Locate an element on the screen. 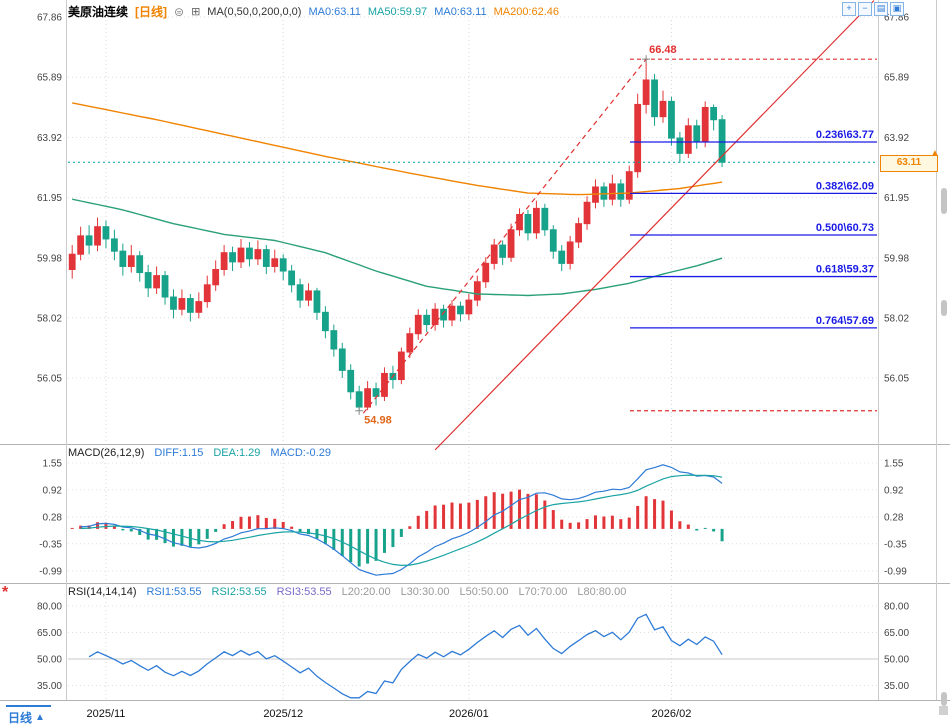  ma-indicator-icon: ⊞ is located at coordinates (196, 12).